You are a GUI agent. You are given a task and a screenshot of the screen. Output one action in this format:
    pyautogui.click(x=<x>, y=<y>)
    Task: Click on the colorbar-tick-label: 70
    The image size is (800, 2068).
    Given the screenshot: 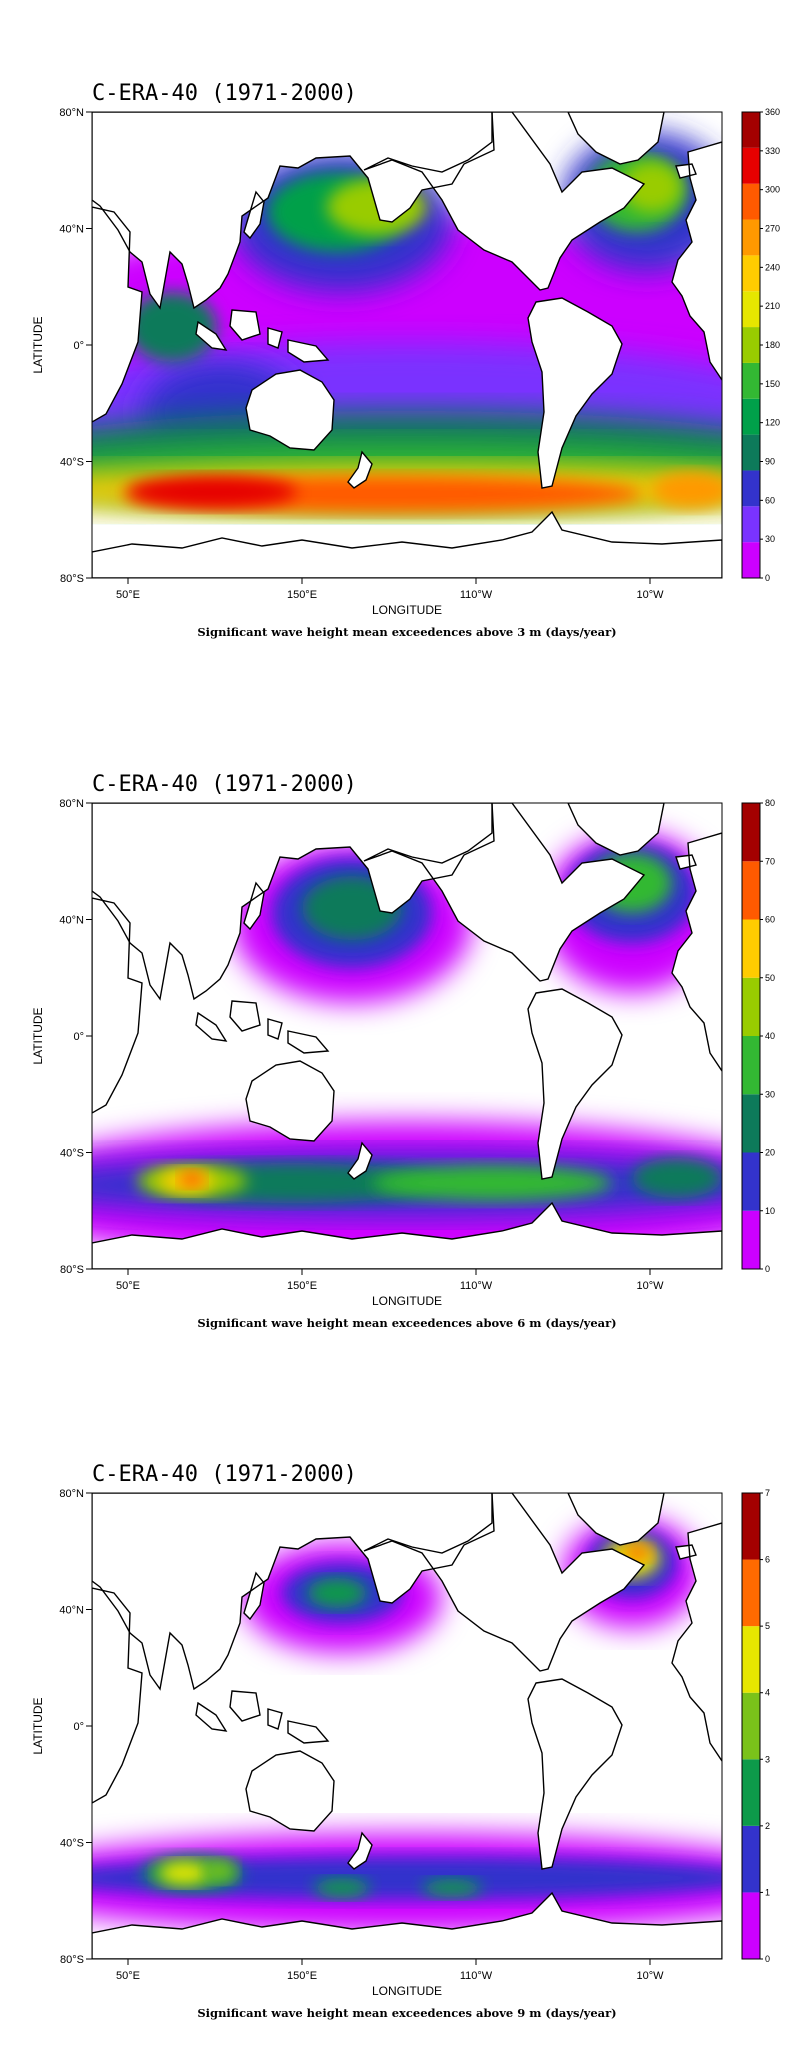 What is the action you would take?
    pyautogui.click(x=770, y=861)
    